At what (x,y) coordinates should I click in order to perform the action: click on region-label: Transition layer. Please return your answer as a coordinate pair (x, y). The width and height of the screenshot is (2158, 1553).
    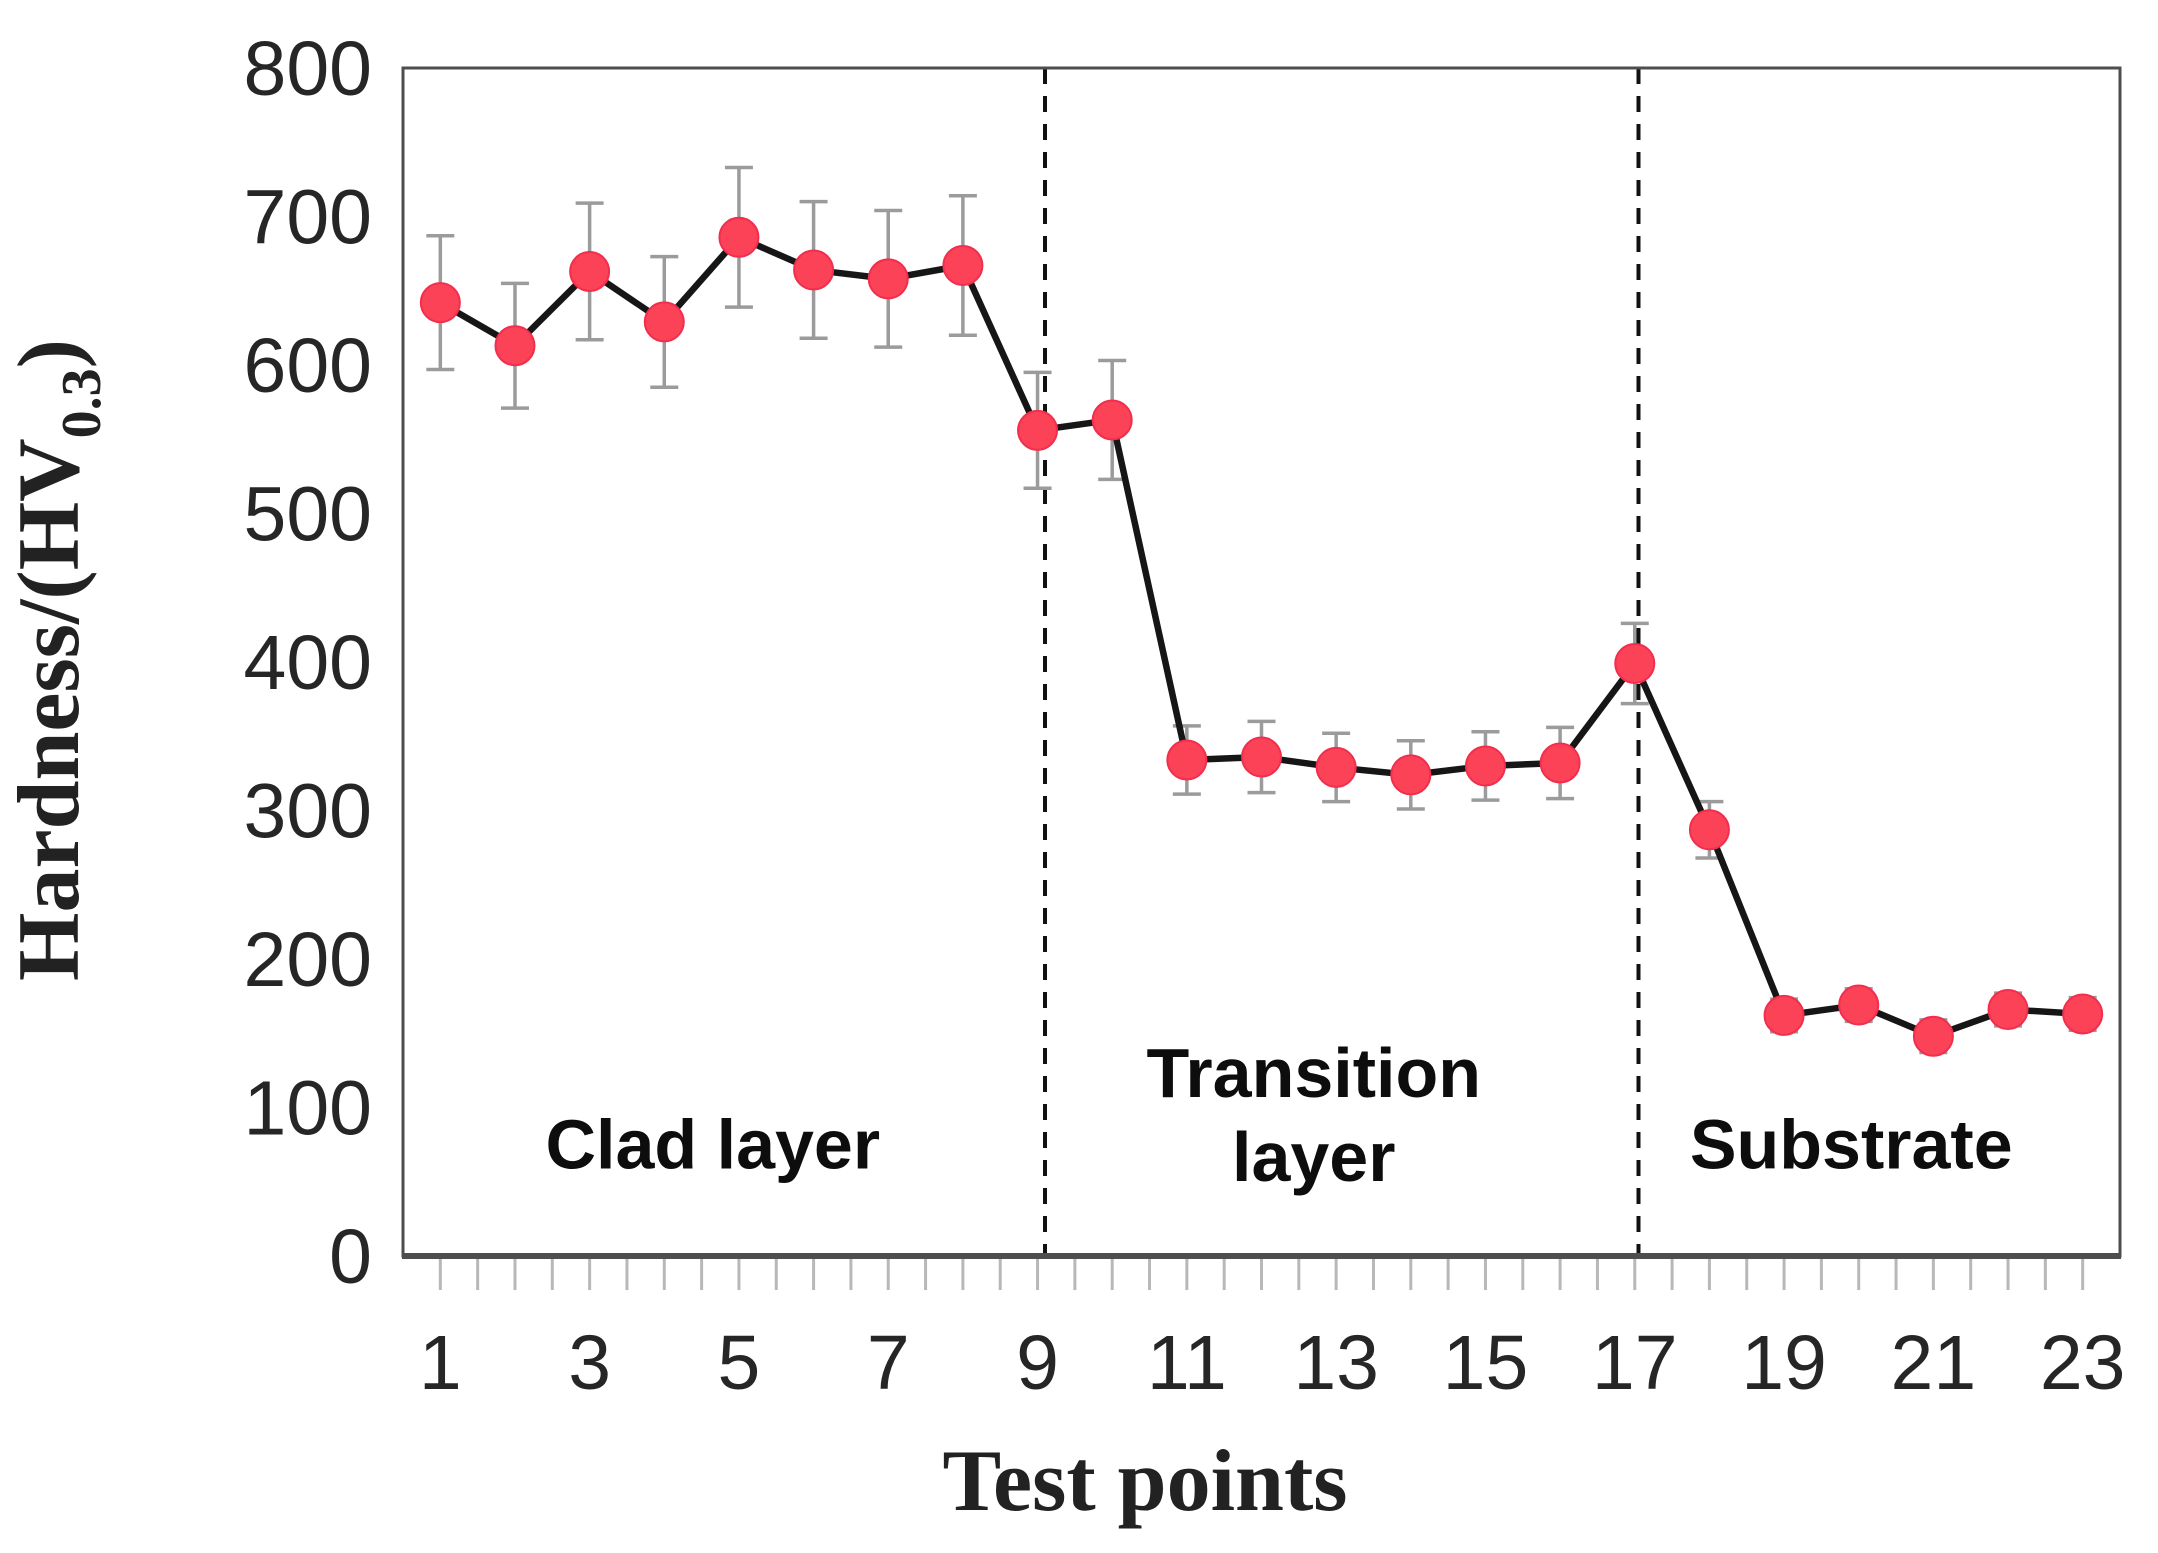
    Looking at the image, I should click on (1314, 1115).